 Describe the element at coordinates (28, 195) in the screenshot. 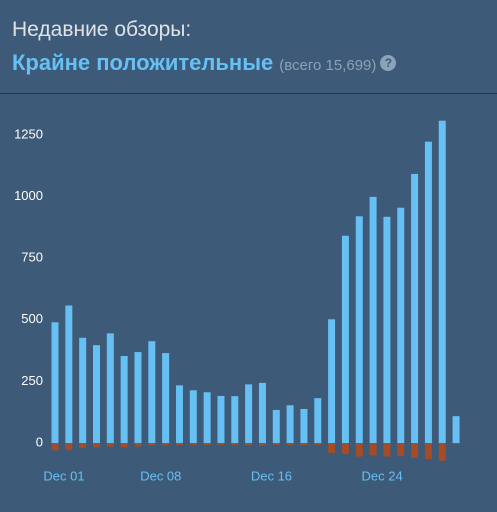

I see `y-tick-label: 1000` at that location.